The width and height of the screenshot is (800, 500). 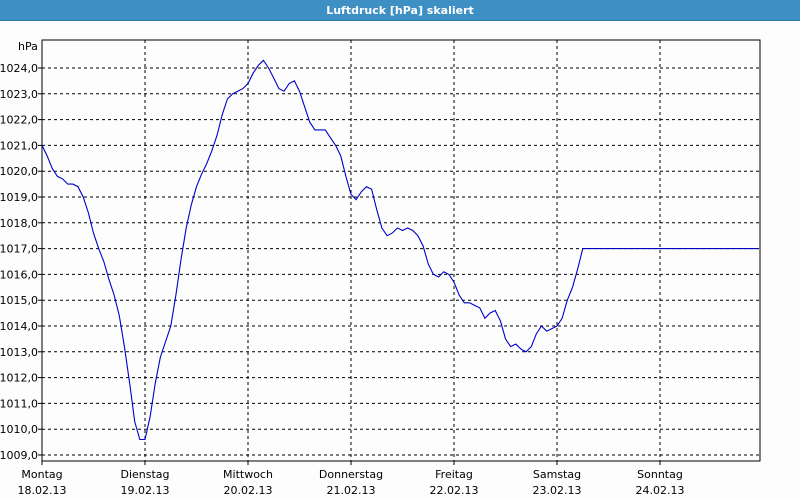 I want to click on x-tick-date: 21.02.13, so click(x=351, y=490).